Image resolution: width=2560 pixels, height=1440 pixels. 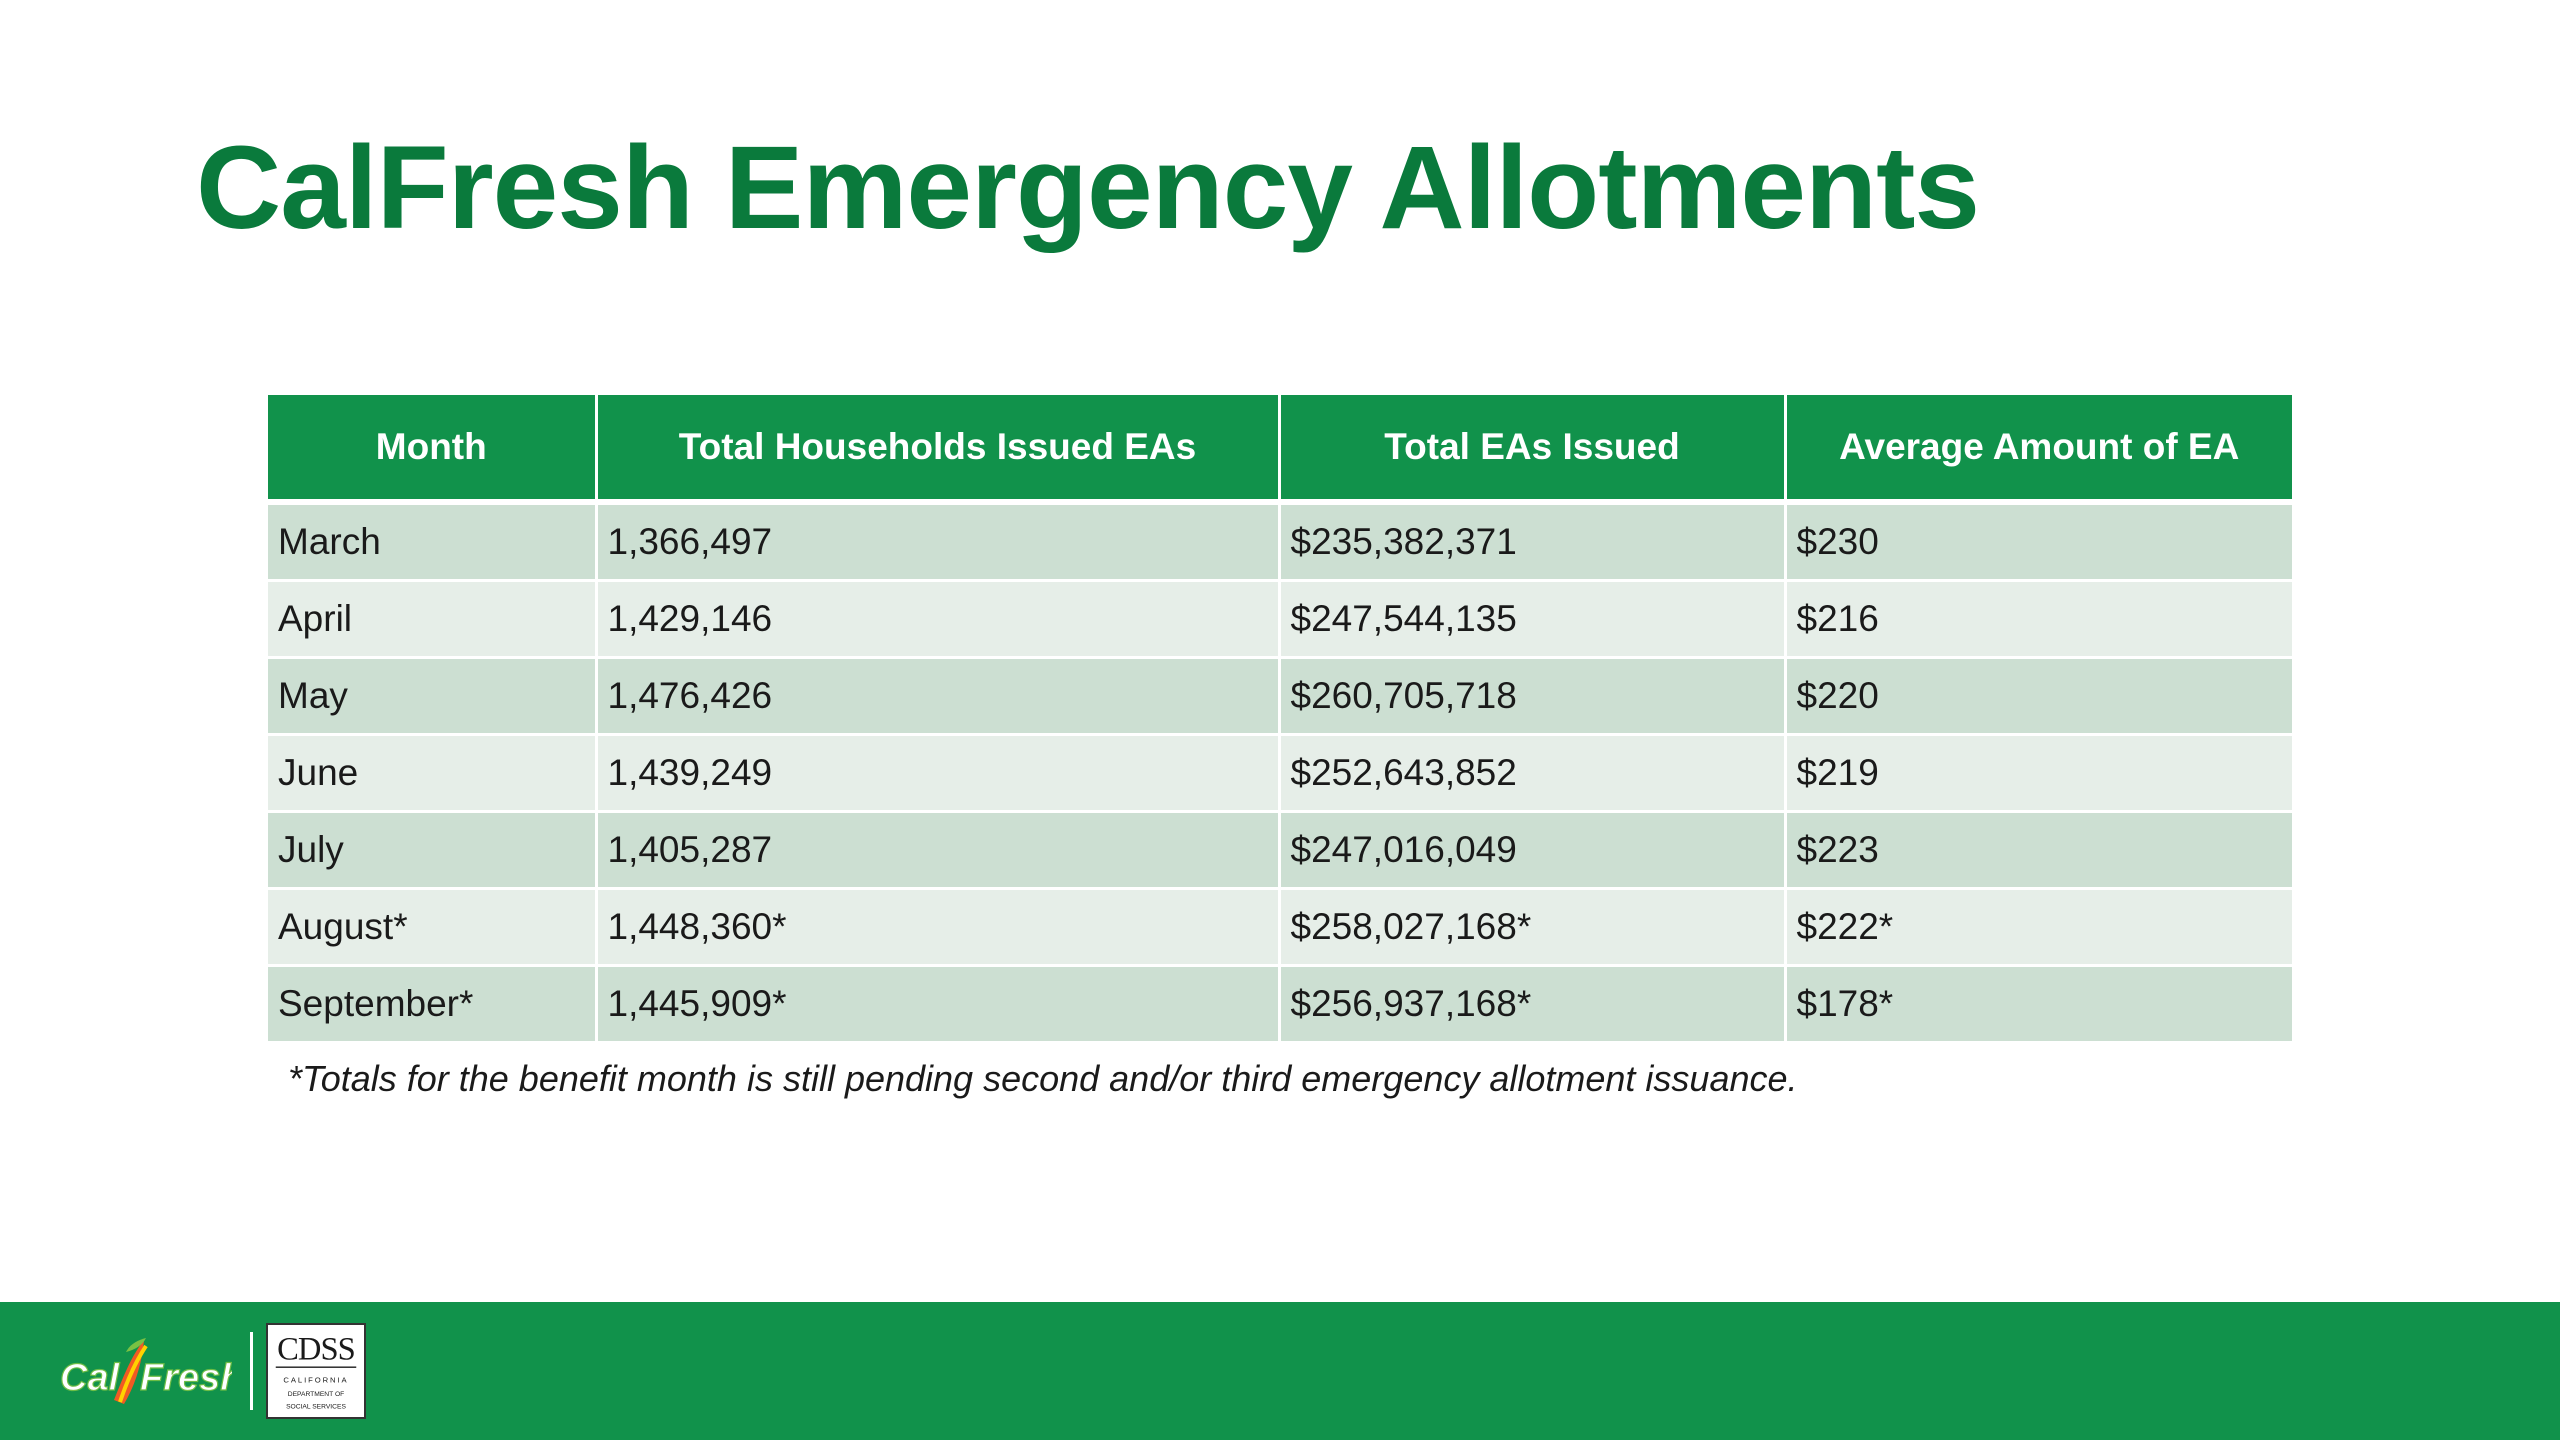 I want to click on cell-average: $223, so click(x=2037, y=850).